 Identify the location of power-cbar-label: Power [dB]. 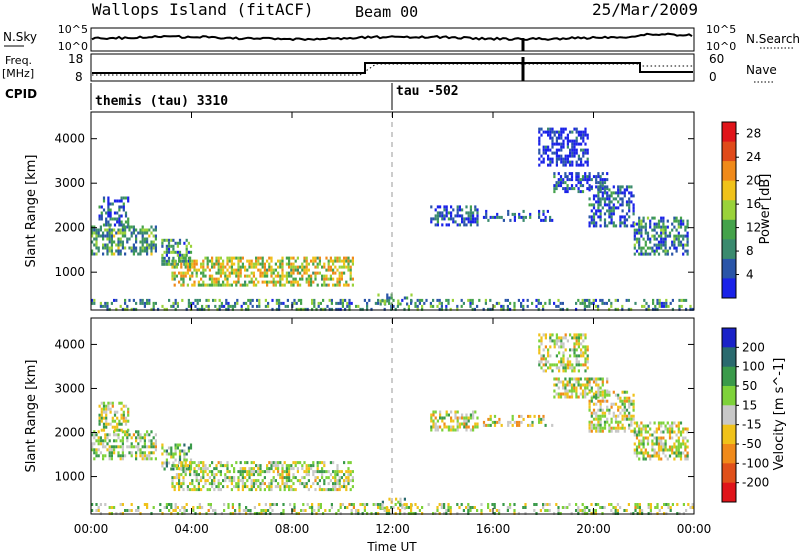
(765, 209).